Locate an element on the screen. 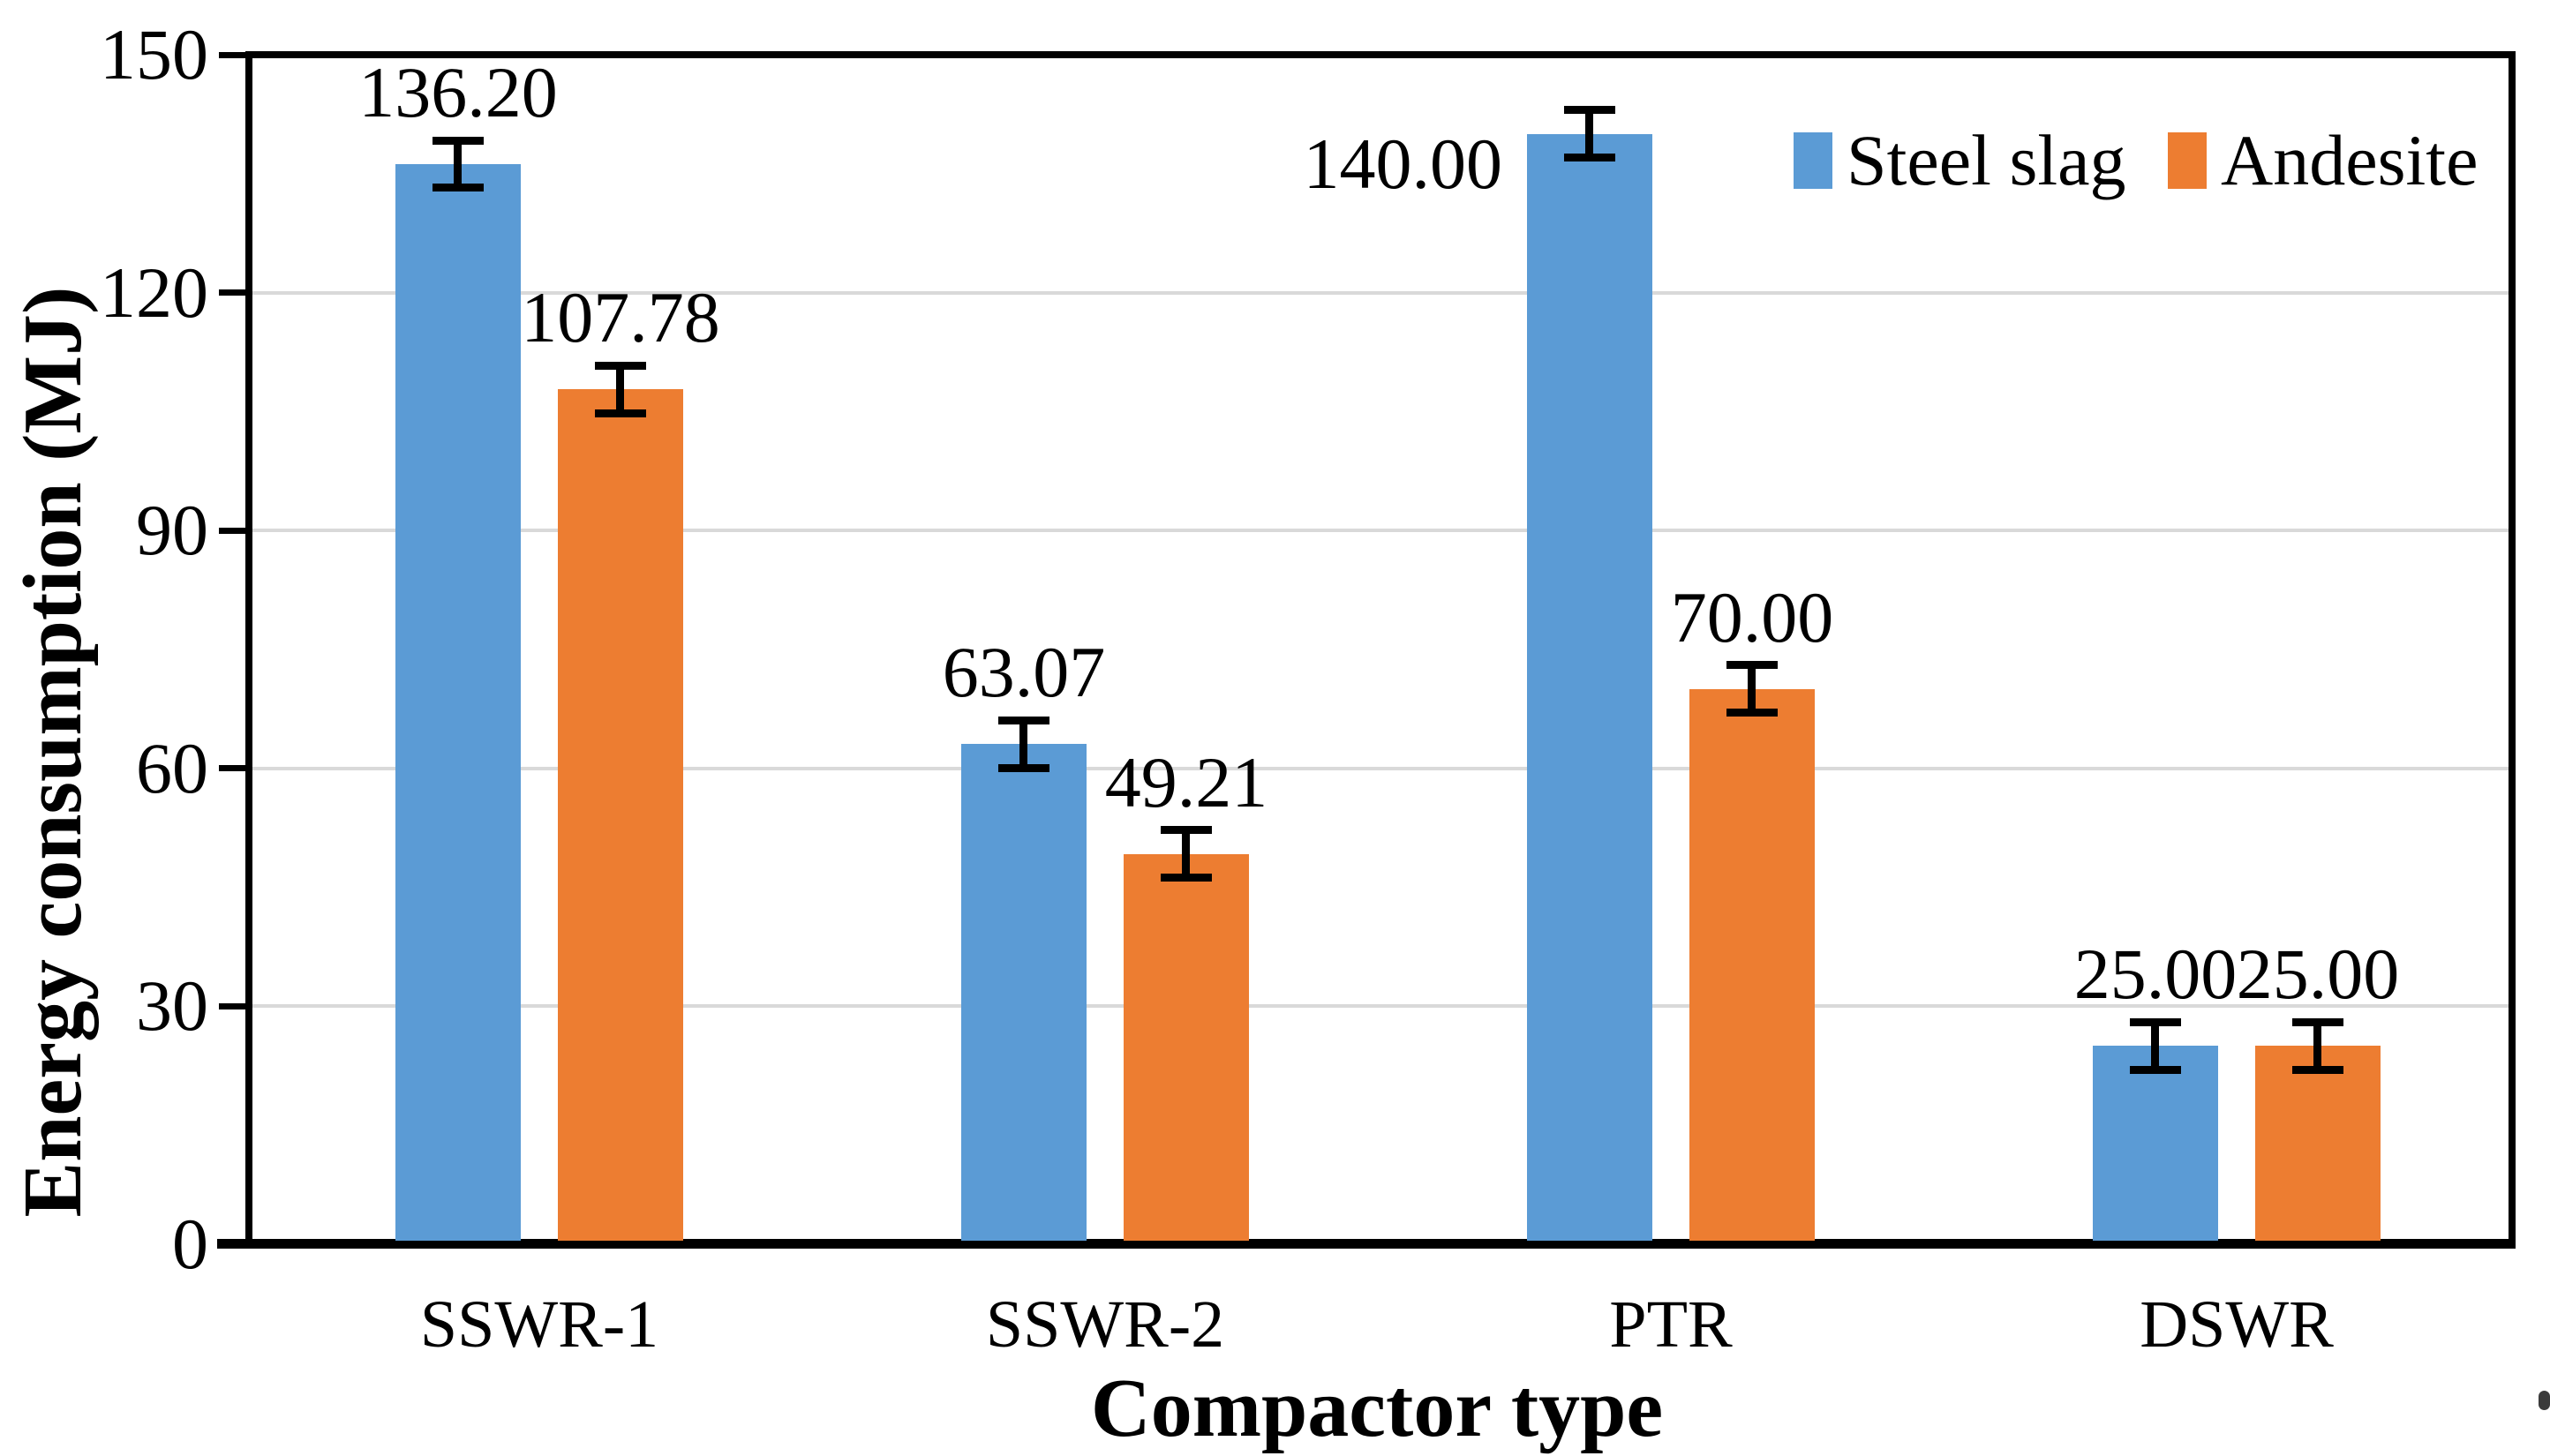  y-tick-label: 90 is located at coordinates (172, 530).